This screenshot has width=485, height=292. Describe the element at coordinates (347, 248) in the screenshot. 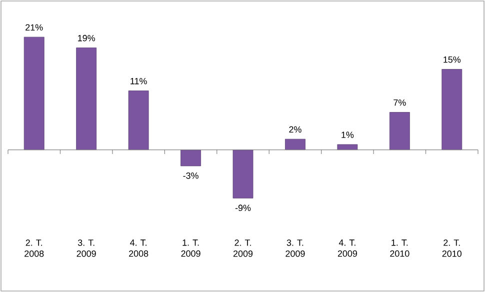

I see `x-tick-label: 4. T. 2009` at that location.